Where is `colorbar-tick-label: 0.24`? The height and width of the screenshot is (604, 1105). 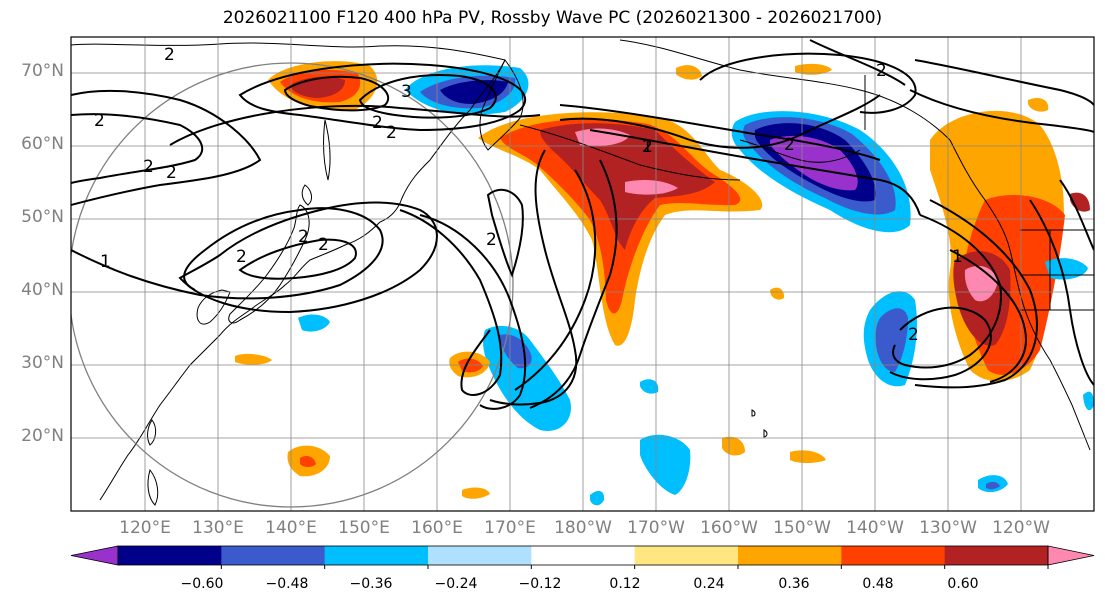 colorbar-tick-label: 0.24 is located at coordinates (709, 584).